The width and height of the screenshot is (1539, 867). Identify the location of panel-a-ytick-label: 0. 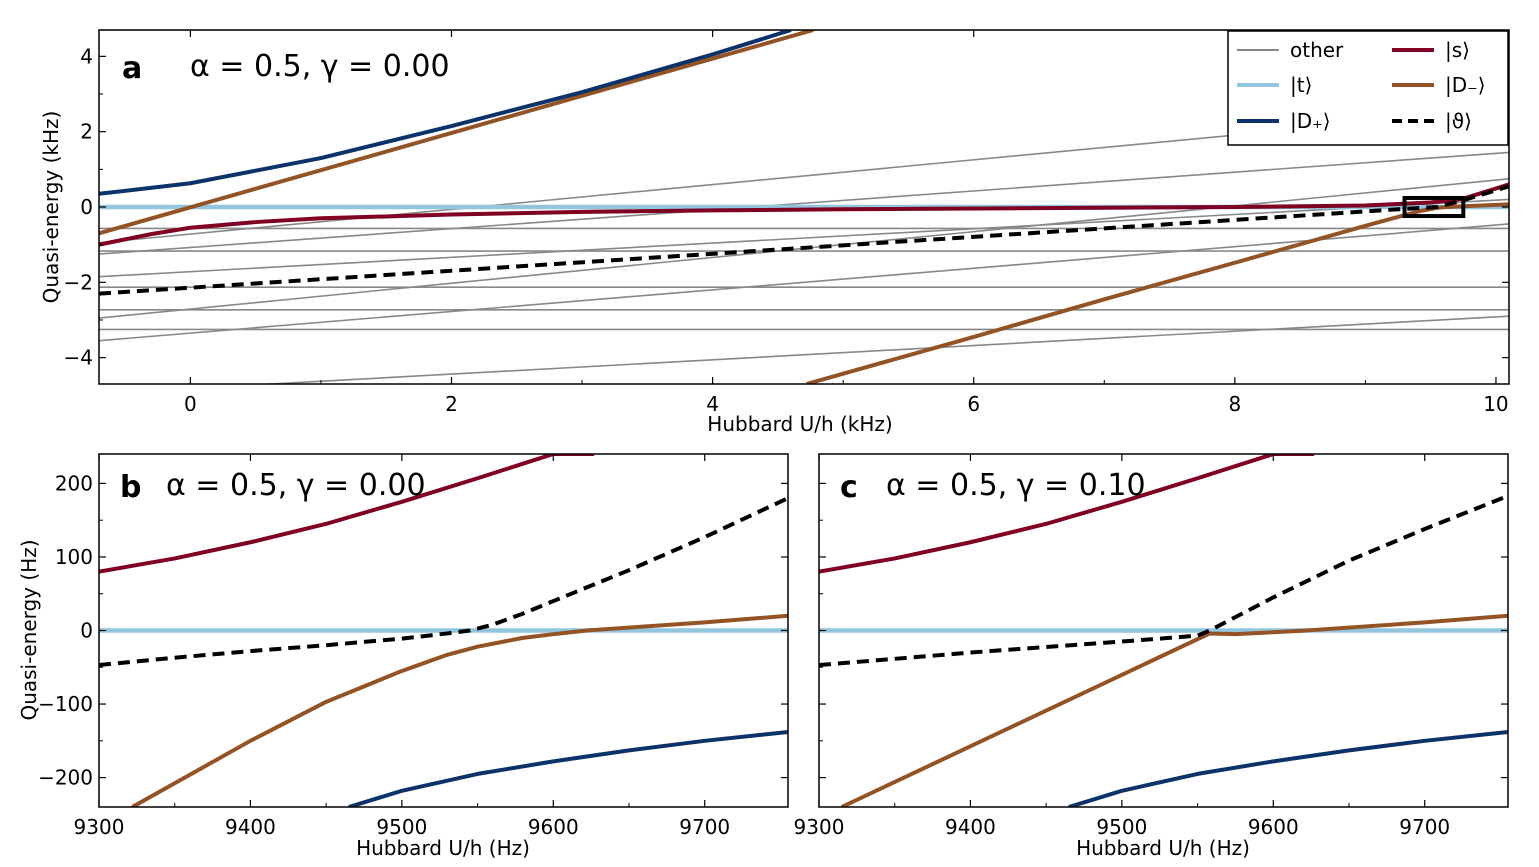
(86, 207).